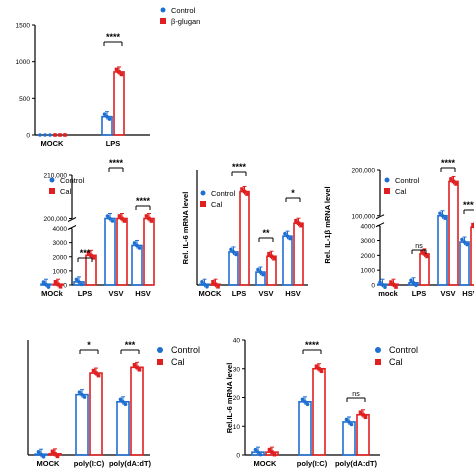  Describe the element at coordinates (368, 241) in the screenshot. I see `y-tick-label: 3000` at that location.